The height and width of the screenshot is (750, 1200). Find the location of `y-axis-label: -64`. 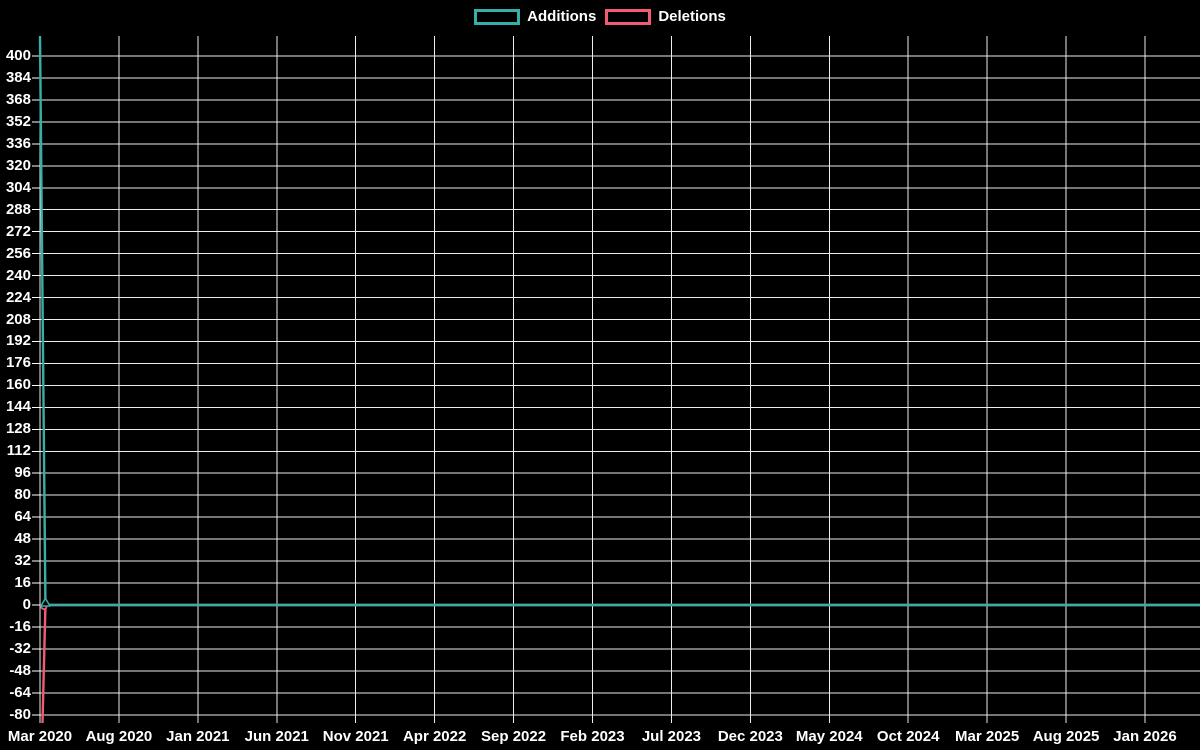

y-axis-label: -64 is located at coordinates (20, 692).